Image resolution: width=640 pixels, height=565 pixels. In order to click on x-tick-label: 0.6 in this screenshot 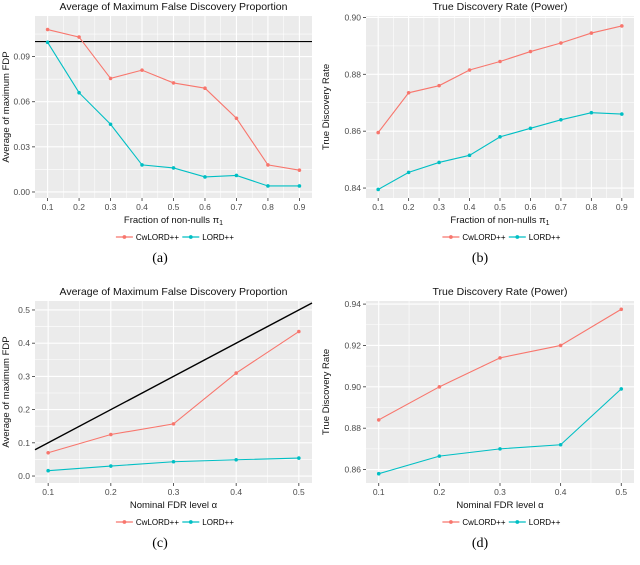, I will do `click(205, 207)`.